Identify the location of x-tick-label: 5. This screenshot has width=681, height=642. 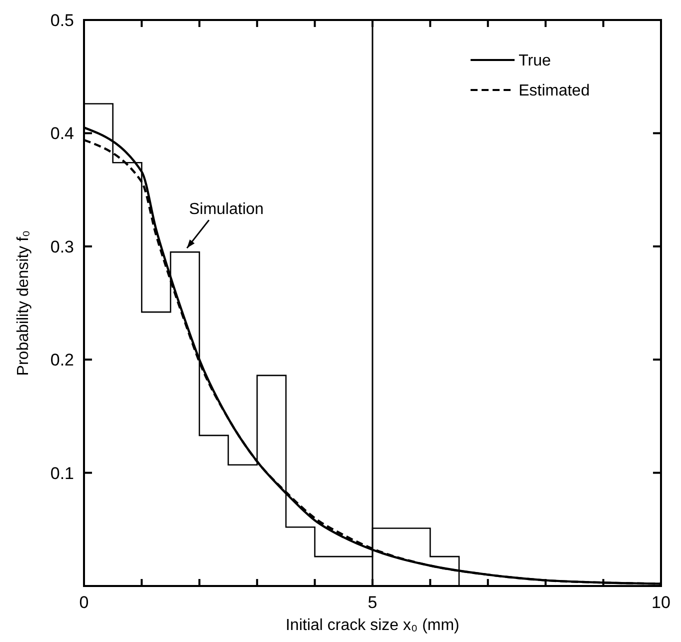
(373, 602).